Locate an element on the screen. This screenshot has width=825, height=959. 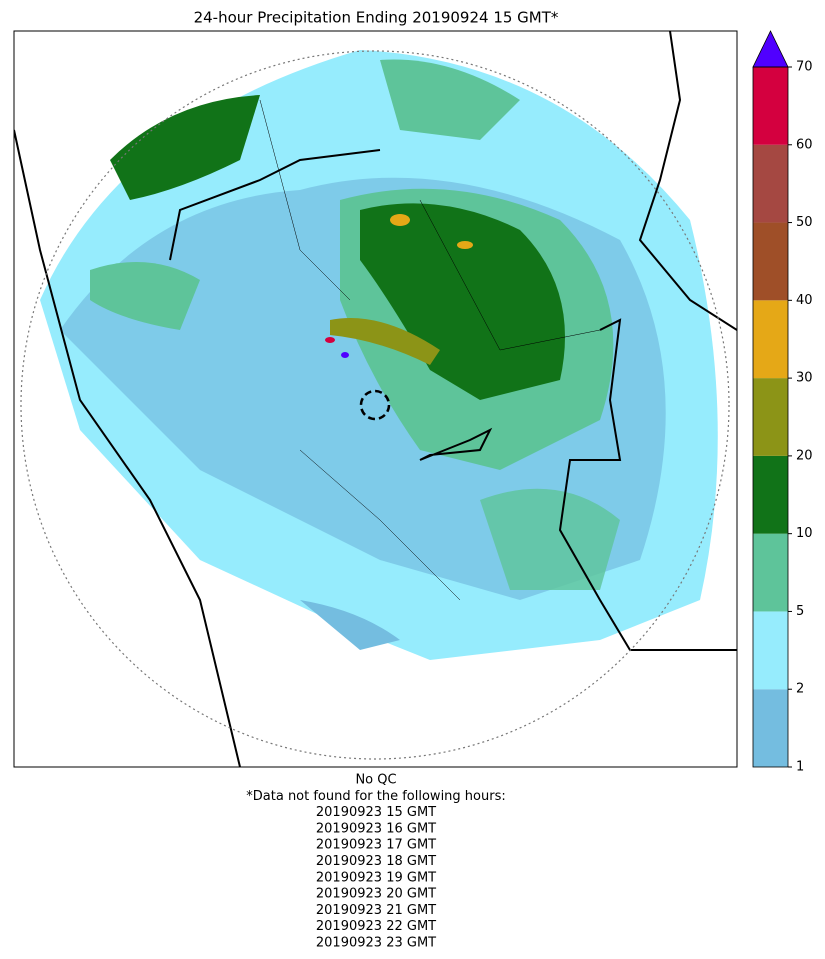
colorbar-tick-label: 40 is located at coordinates (804, 300).